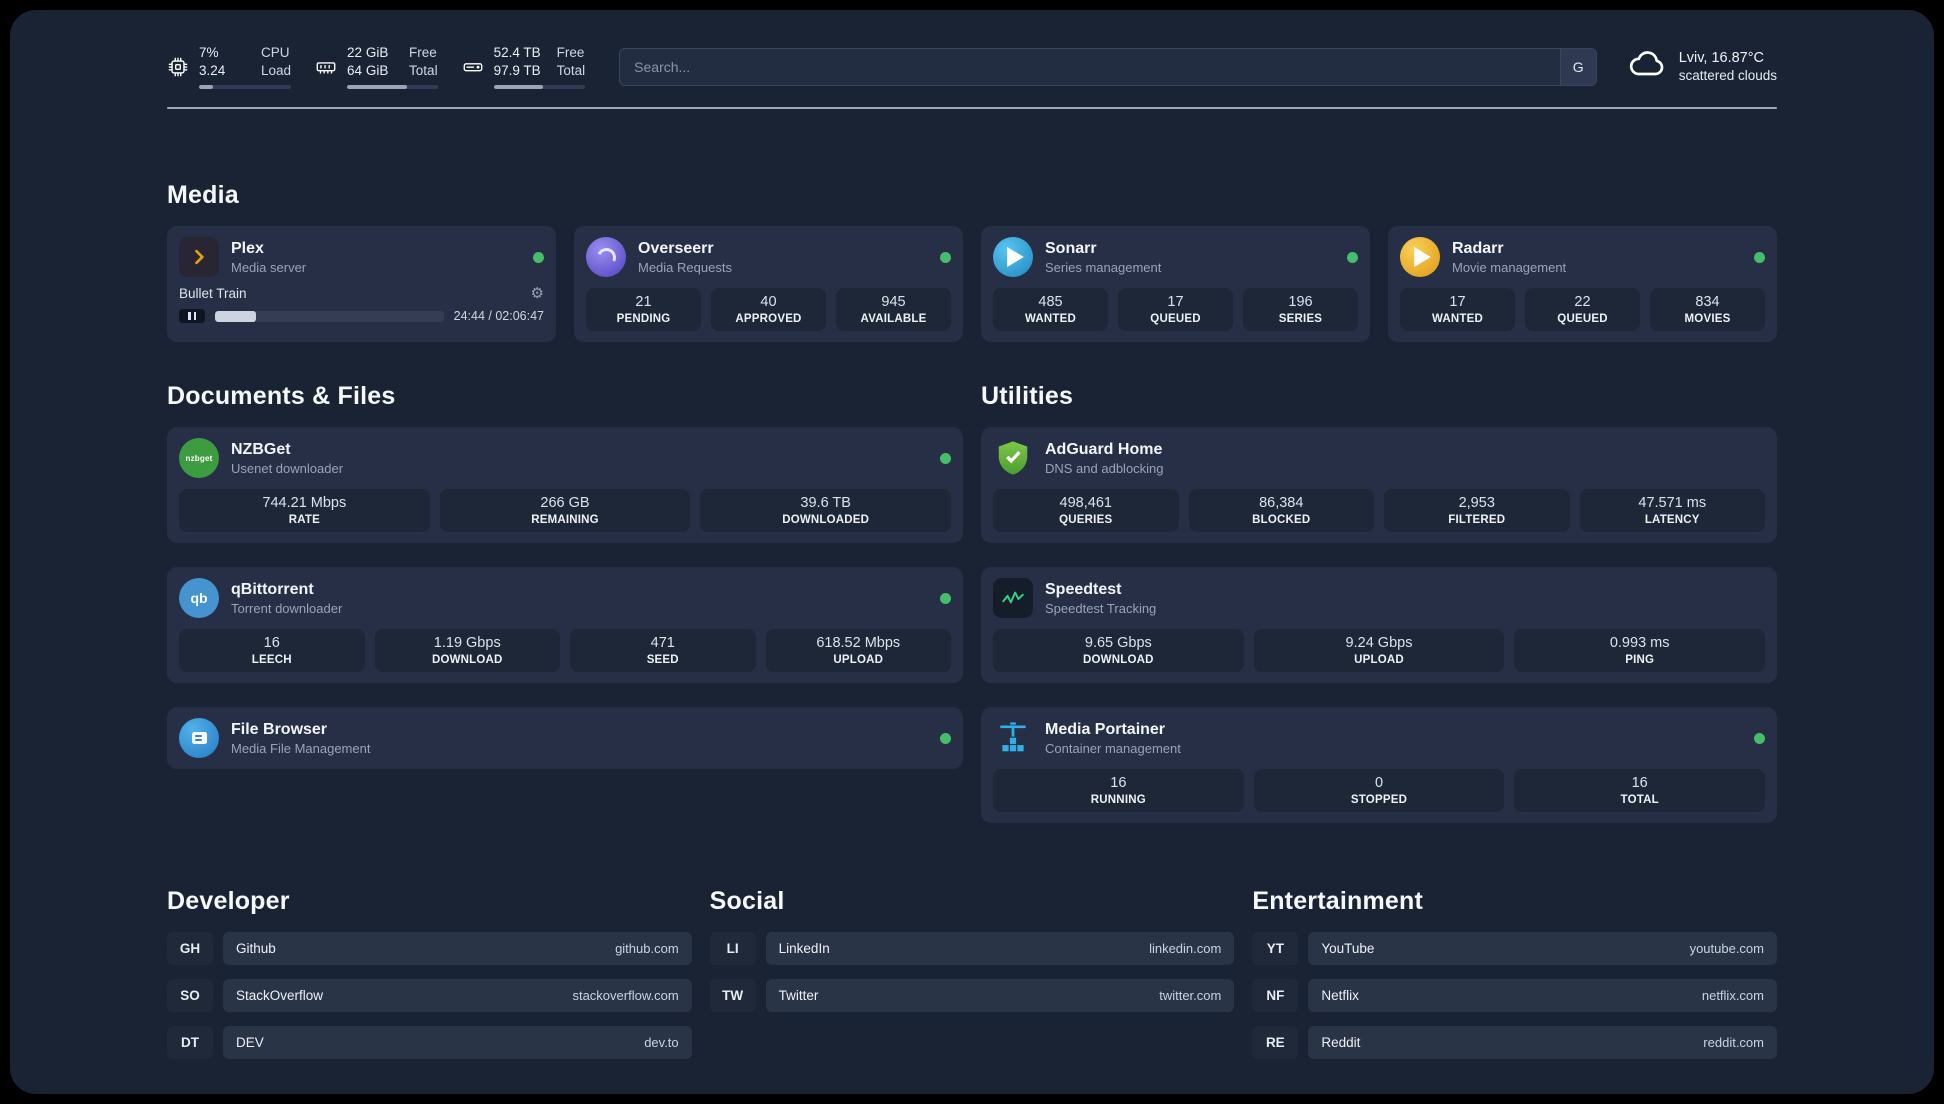  What do you see at coordinates (473, 67) in the screenshot?
I see `disk-icon` at bounding box center [473, 67].